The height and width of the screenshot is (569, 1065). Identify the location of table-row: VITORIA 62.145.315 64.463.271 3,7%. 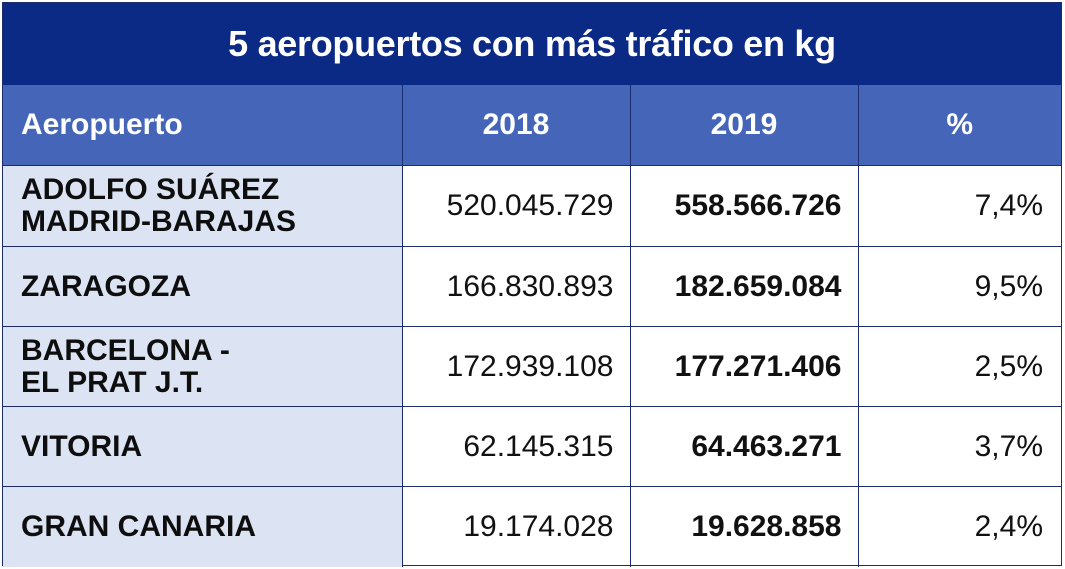
(532, 446).